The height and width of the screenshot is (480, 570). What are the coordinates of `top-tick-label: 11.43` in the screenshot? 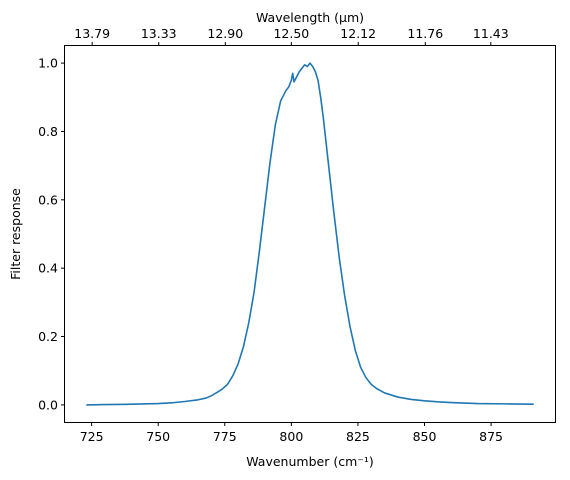 It's located at (491, 33).